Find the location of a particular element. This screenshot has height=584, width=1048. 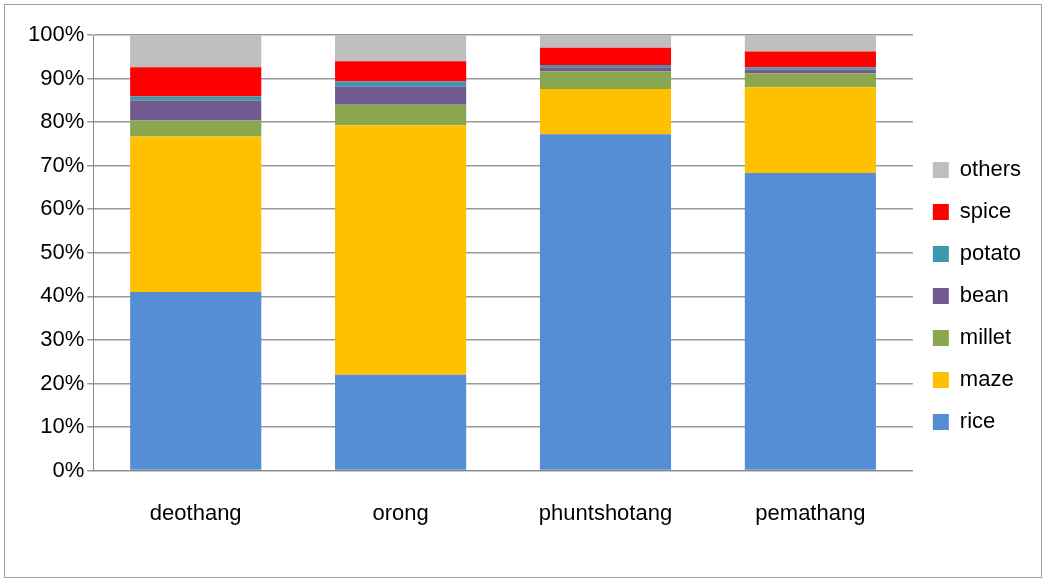

y-tick-label: 30% is located at coordinates (62, 338).